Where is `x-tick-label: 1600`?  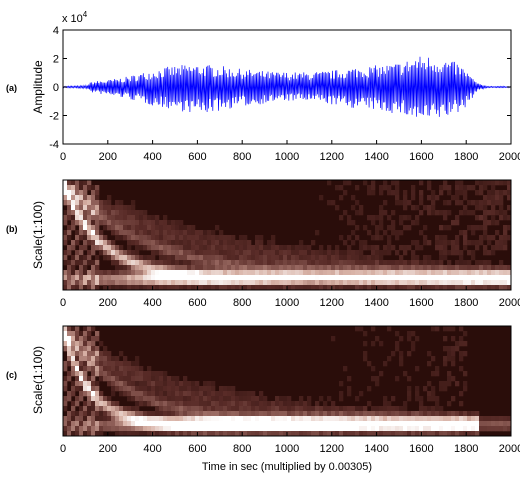
x-tick-label: 1600 is located at coordinates (421, 303).